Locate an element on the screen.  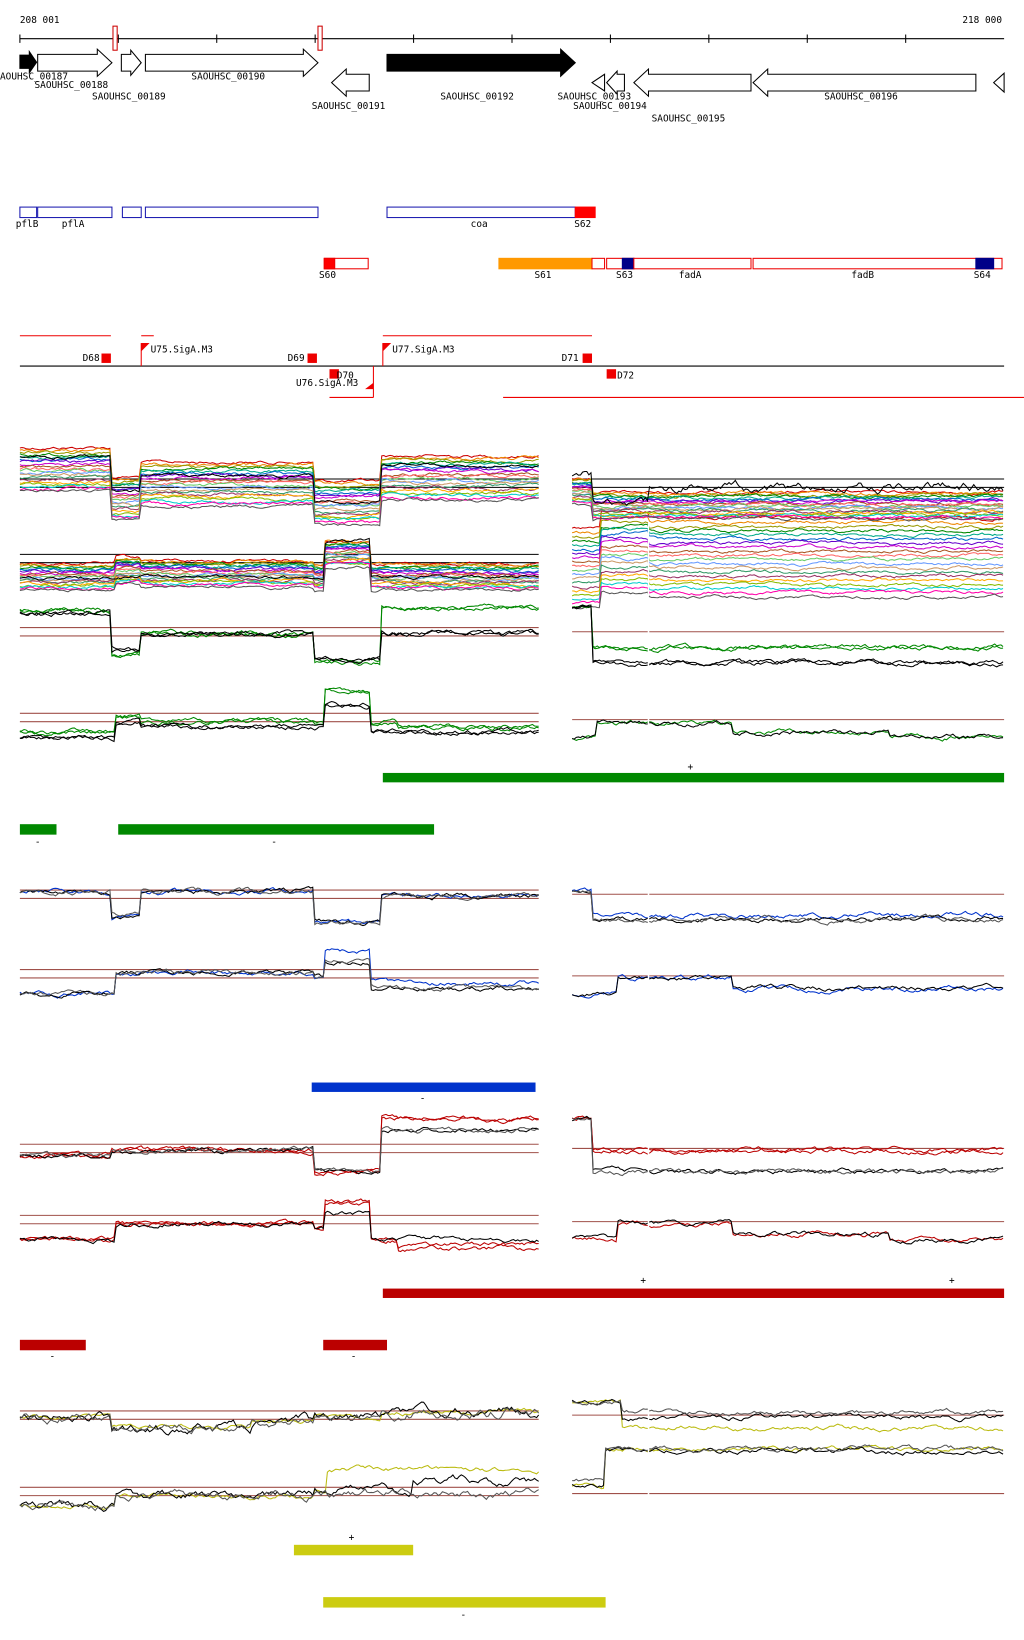
promoter-label: U77.SigA.M3 is located at coordinates (423, 349).